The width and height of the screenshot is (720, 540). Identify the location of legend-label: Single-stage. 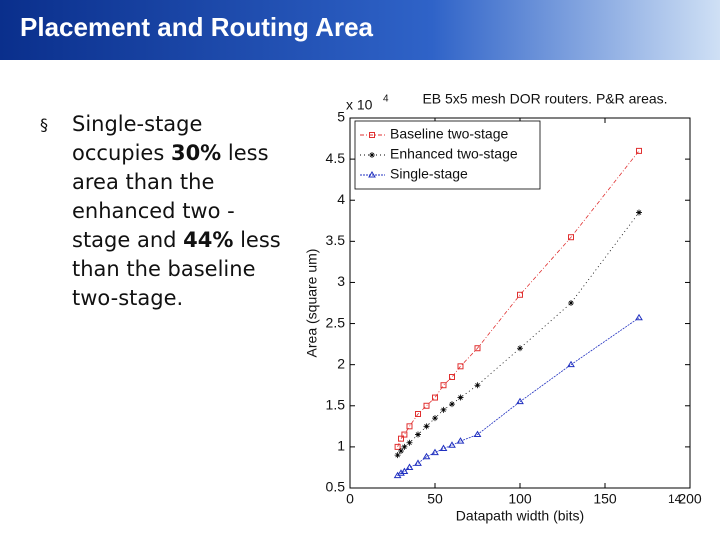
(429, 174).